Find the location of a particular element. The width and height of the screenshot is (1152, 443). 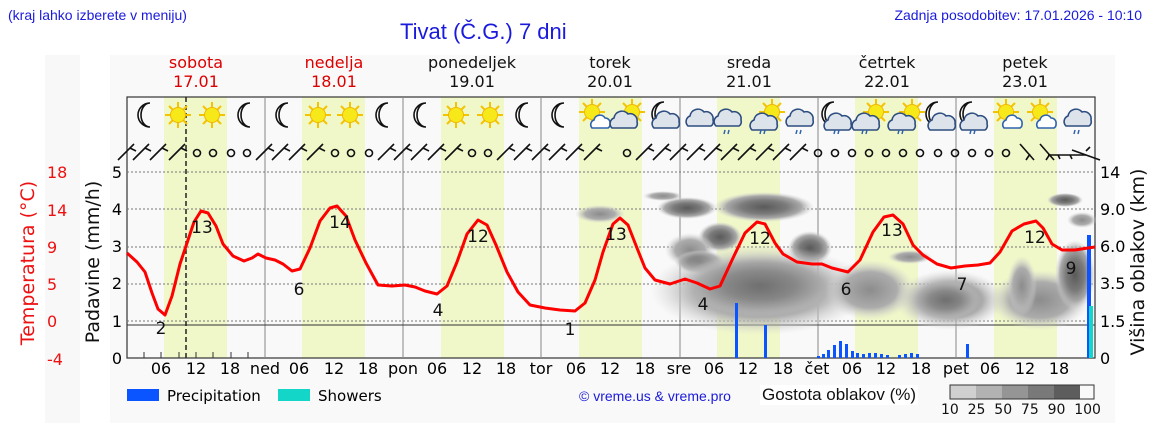

day-header-5: sreda 21.01 is located at coordinates (749, 72).